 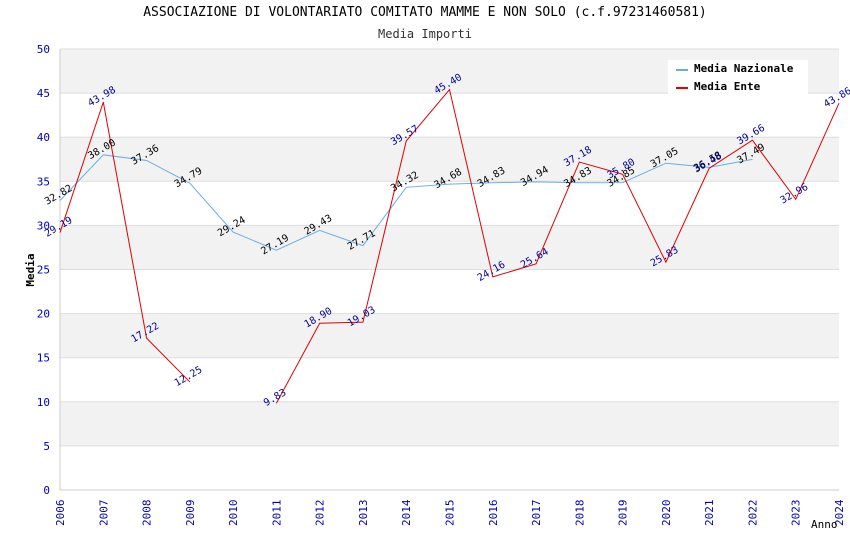 I want to click on y-tick-label: 15, so click(x=43, y=358).